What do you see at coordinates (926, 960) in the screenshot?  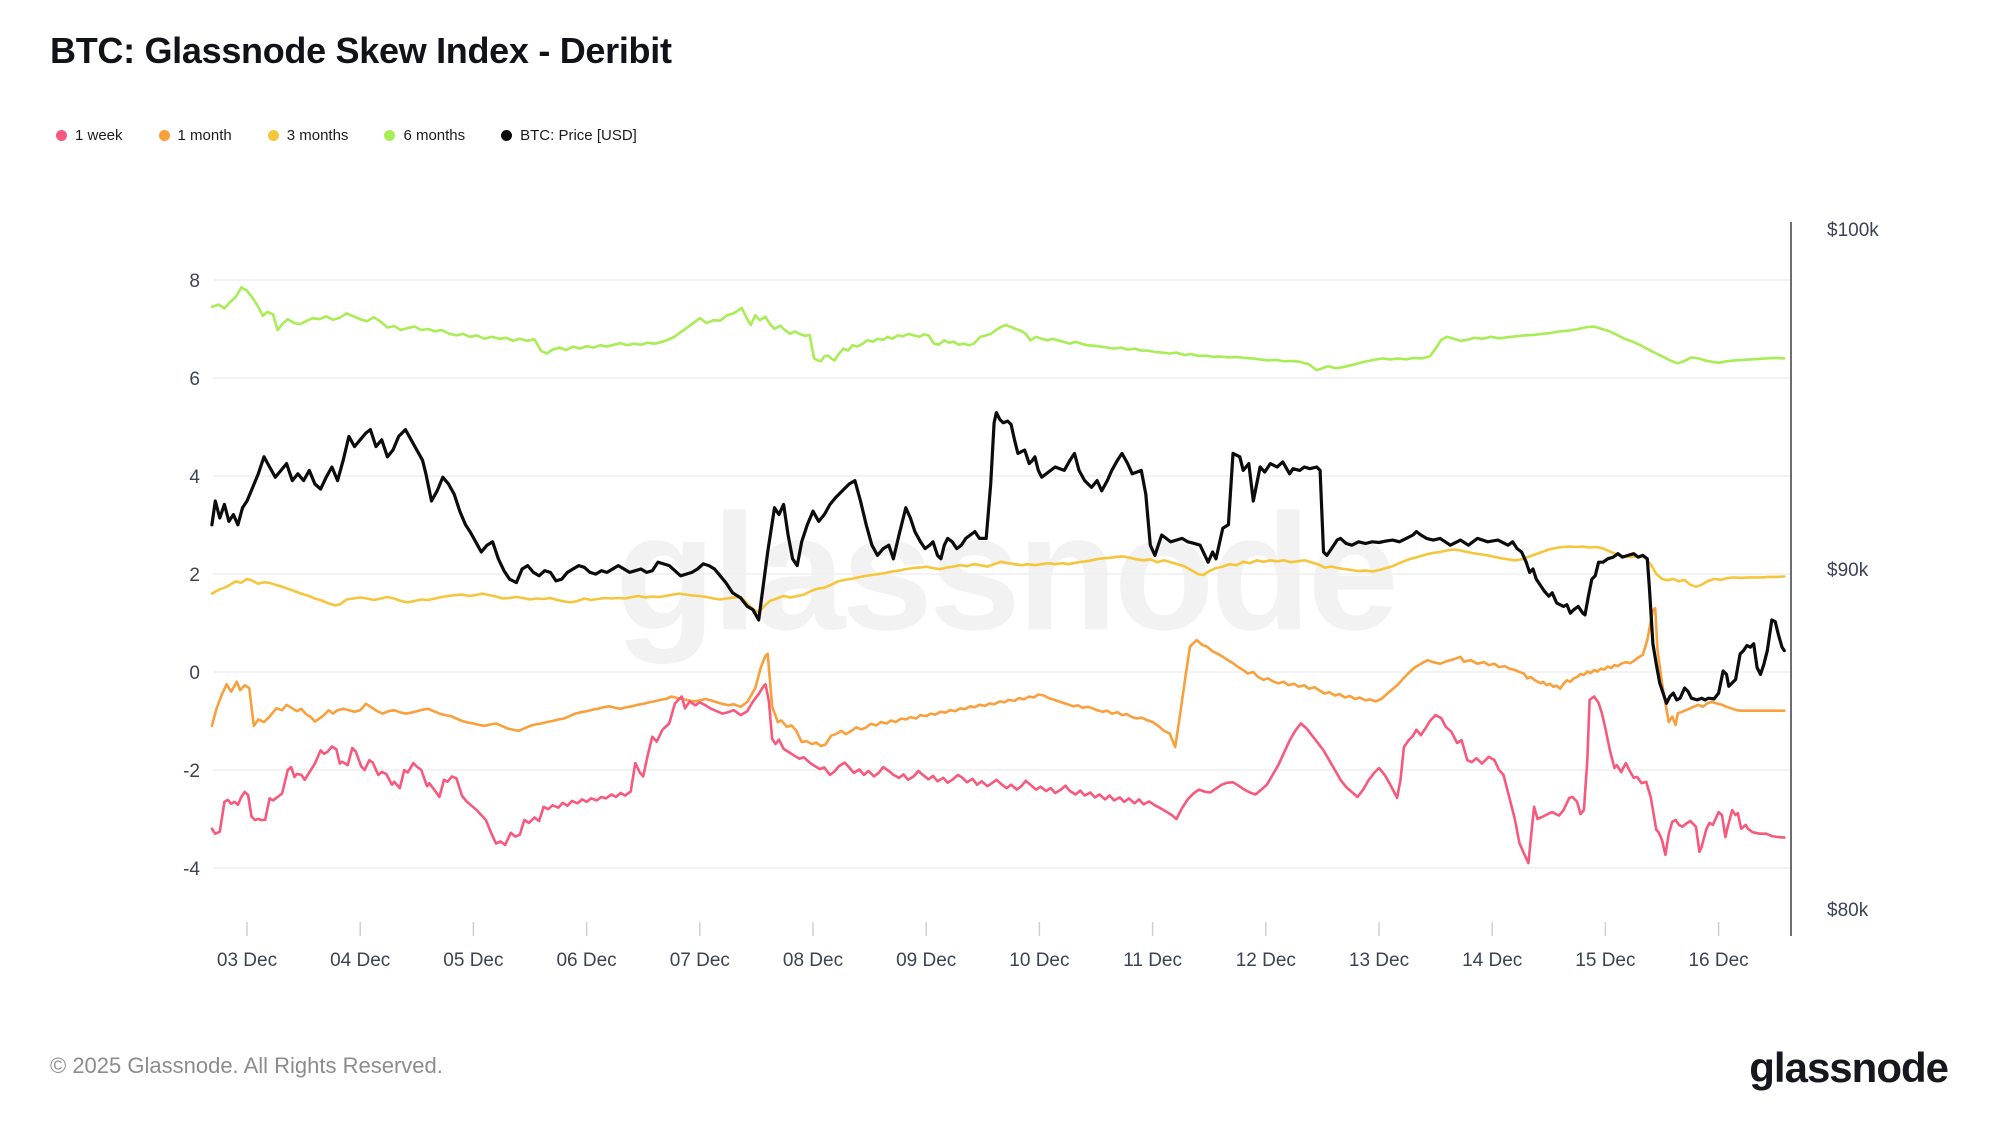 I see `x-tick-label: 09 Dec` at bounding box center [926, 960].